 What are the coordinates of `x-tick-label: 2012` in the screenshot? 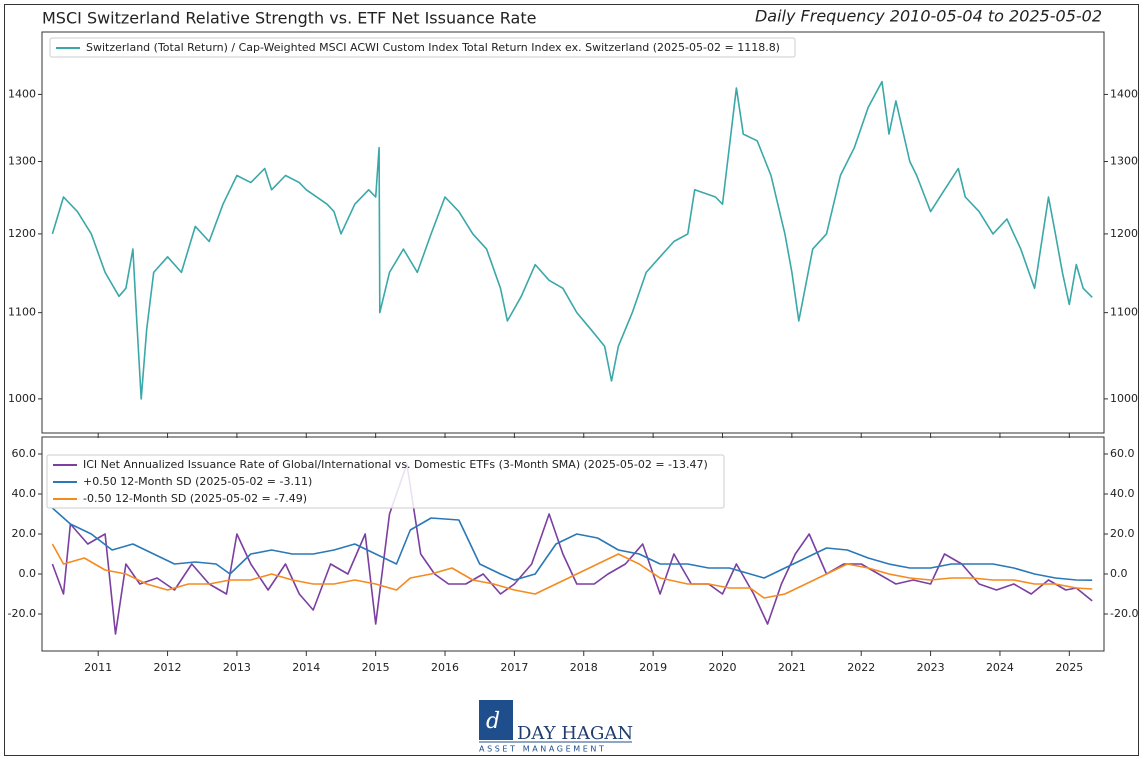 It's located at (168, 667).